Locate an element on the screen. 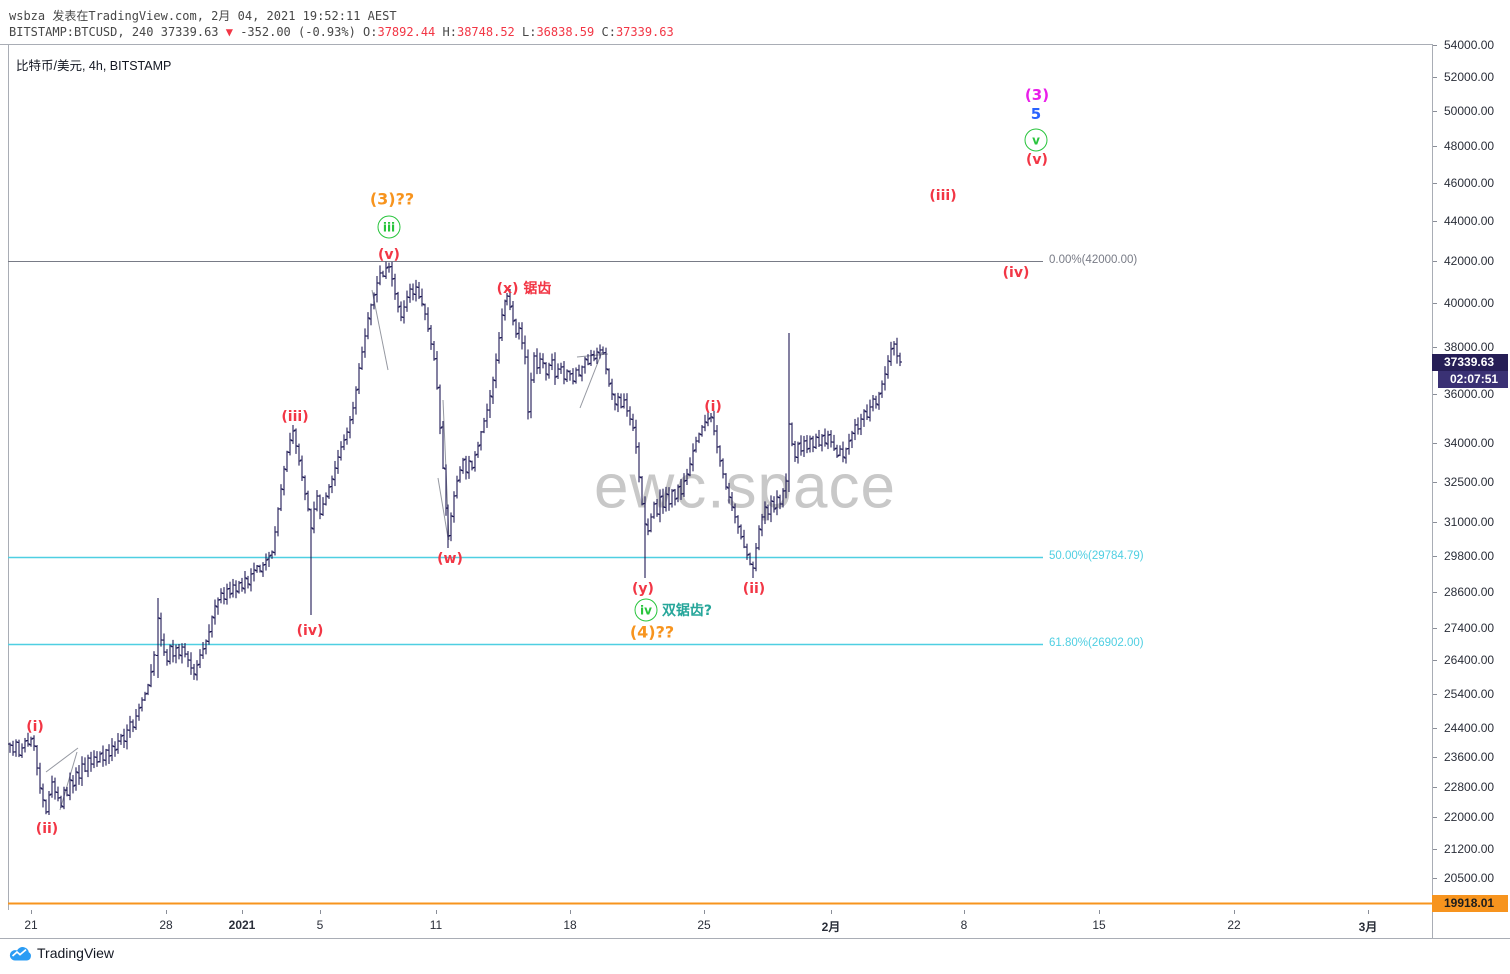  price-axis-label: 48000.00 is located at coordinates (1469, 145).